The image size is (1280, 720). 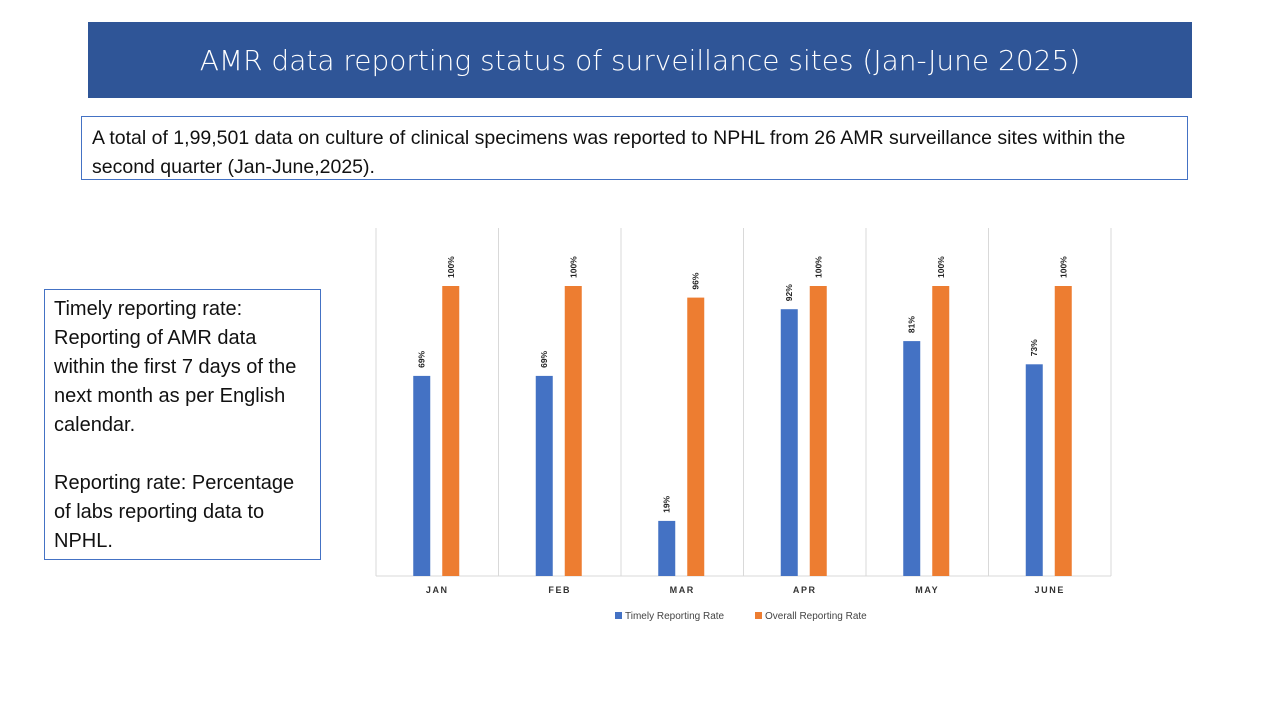 What do you see at coordinates (437, 590) in the screenshot?
I see `x-tick-label: JAN` at bounding box center [437, 590].